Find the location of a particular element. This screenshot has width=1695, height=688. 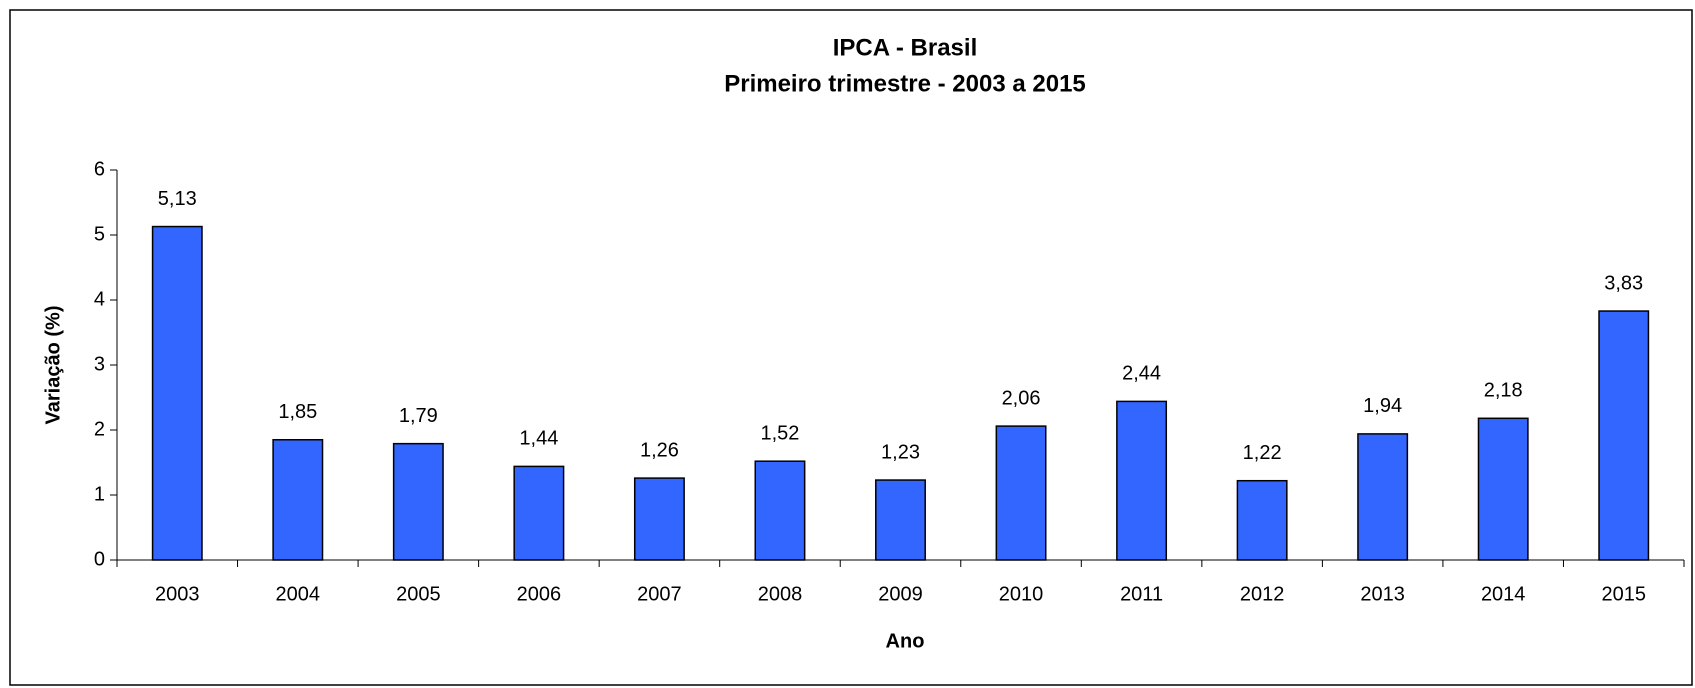

x-tick-label: 2004 is located at coordinates (298, 594).